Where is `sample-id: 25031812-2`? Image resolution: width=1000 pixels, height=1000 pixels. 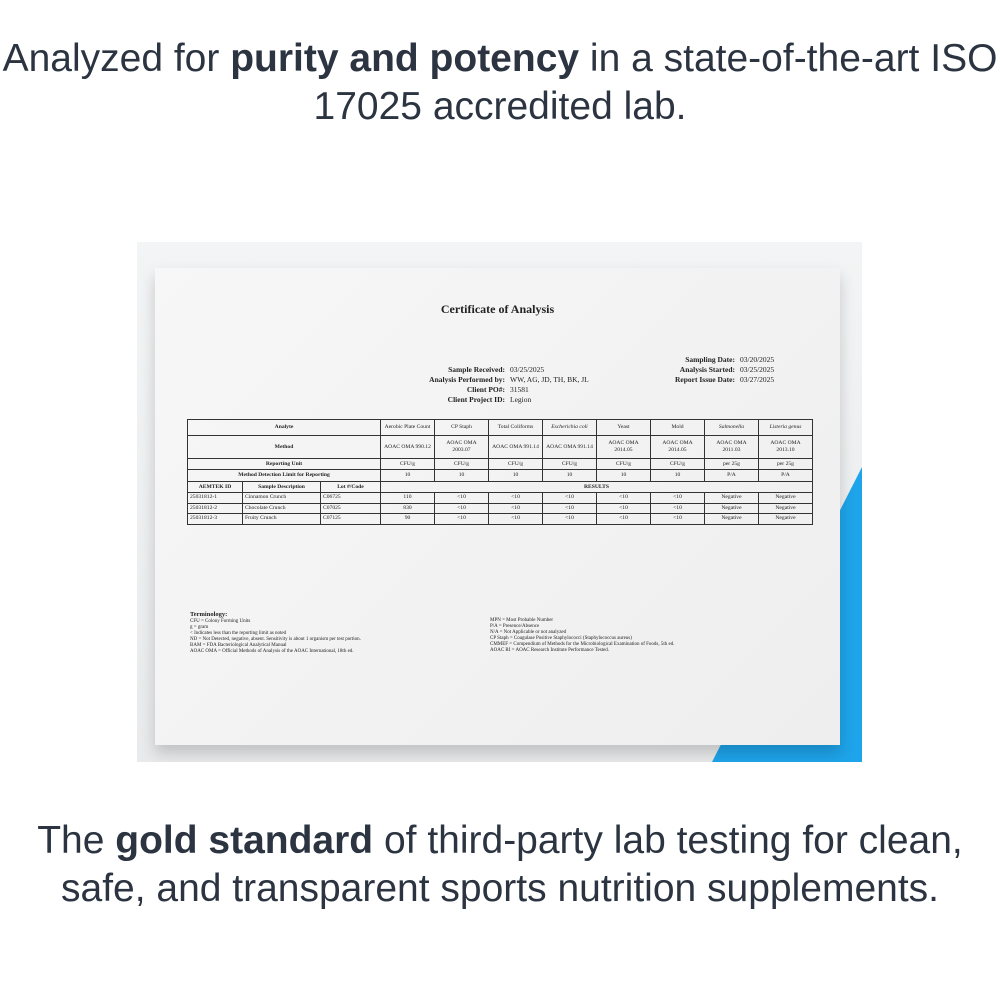
sample-id: 25031812-2 is located at coordinates (215, 508).